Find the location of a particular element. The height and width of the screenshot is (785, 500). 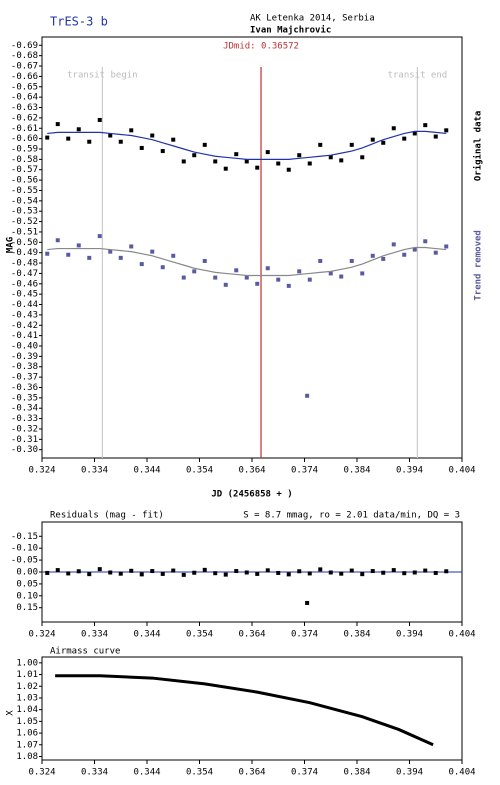

y-tick-label: -0.68 is located at coordinates (24, 56).